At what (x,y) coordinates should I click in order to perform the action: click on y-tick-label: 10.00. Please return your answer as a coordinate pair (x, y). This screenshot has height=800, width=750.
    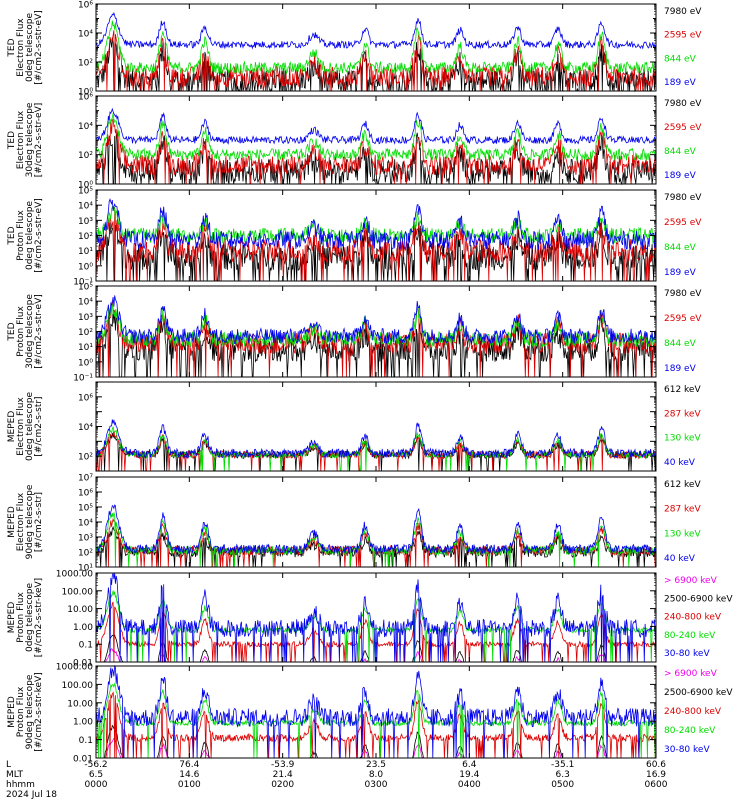
    Looking at the image, I should click on (80, 610).